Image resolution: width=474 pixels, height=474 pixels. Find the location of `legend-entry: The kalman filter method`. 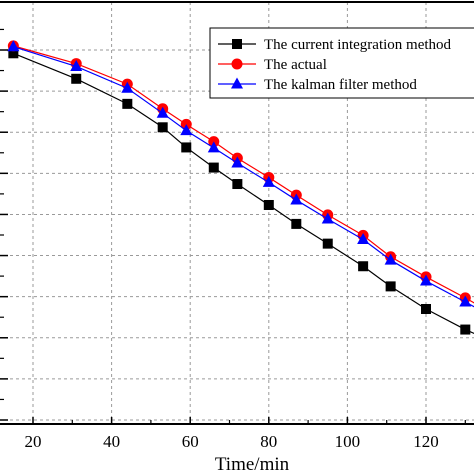

legend-entry: The kalman filter method is located at coordinates (317, 85).